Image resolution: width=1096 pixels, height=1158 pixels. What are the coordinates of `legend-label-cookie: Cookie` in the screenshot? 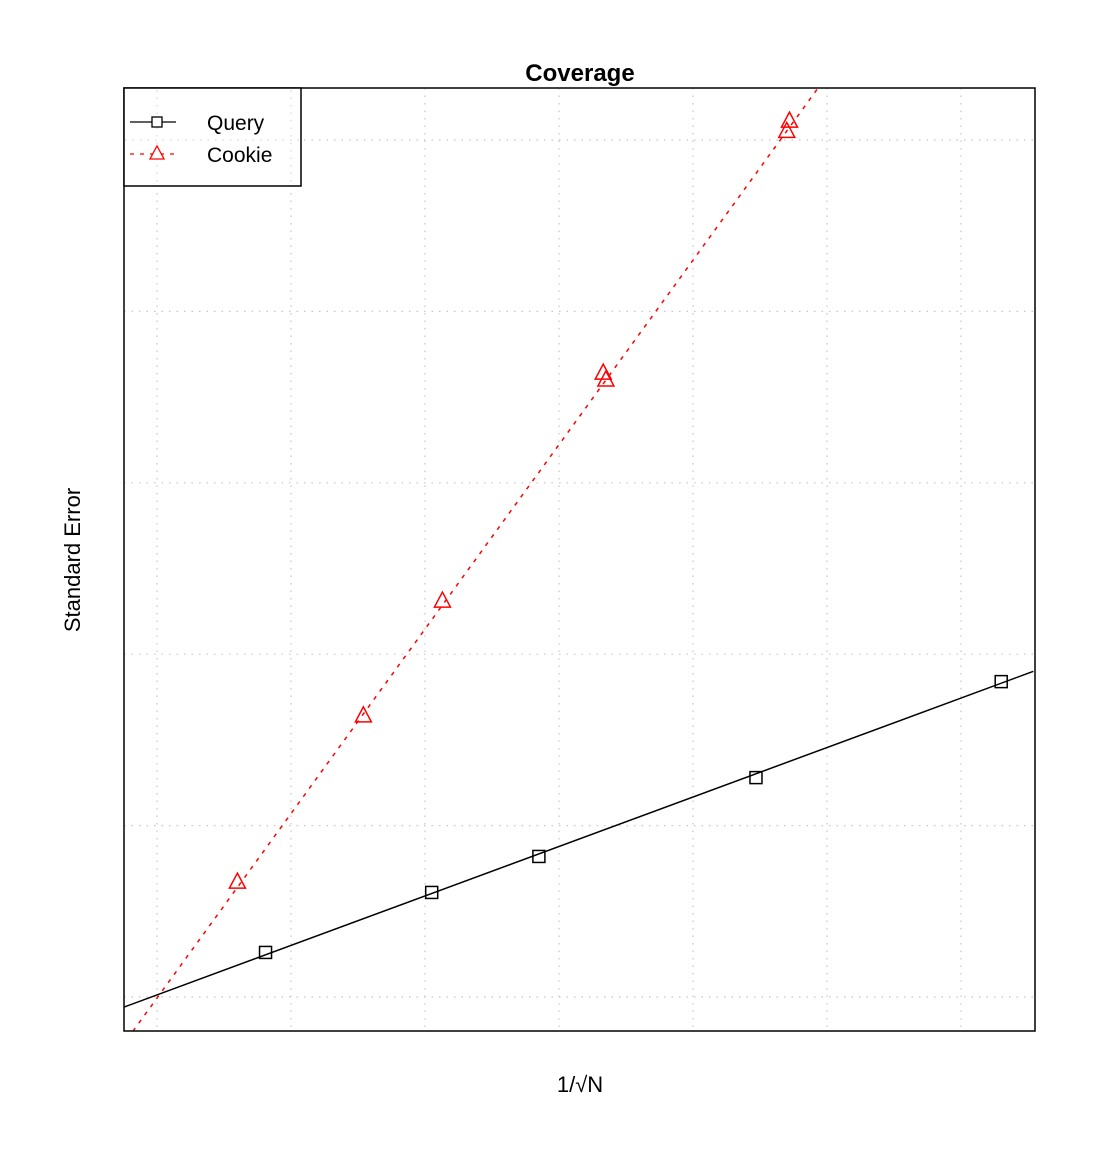 It's located at (239, 155).